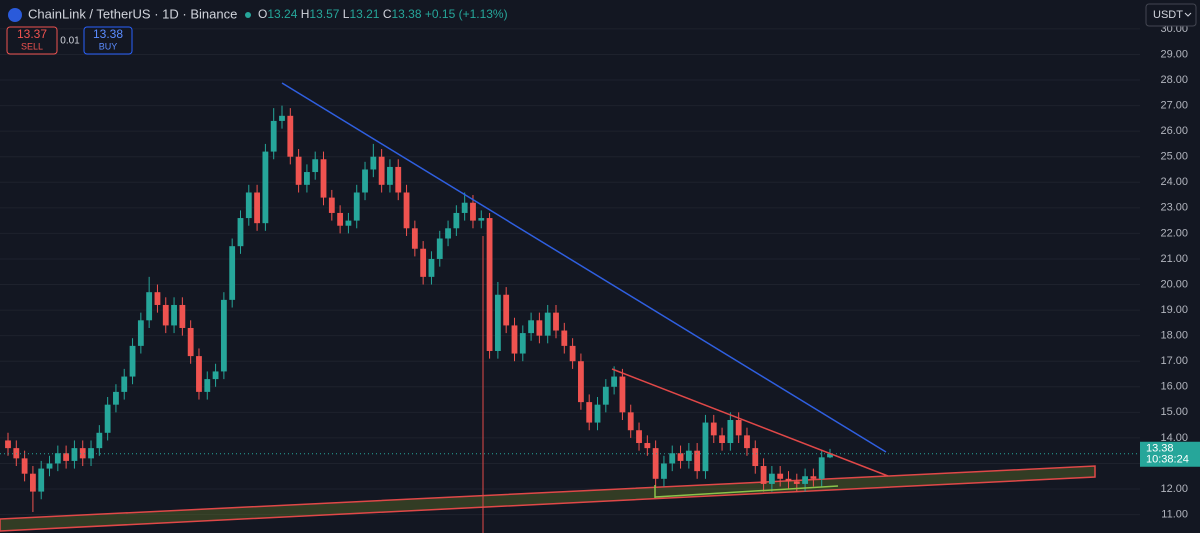 The height and width of the screenshot is (533, 1200). I want to click on buy-label: BUY, so click(108, 46).